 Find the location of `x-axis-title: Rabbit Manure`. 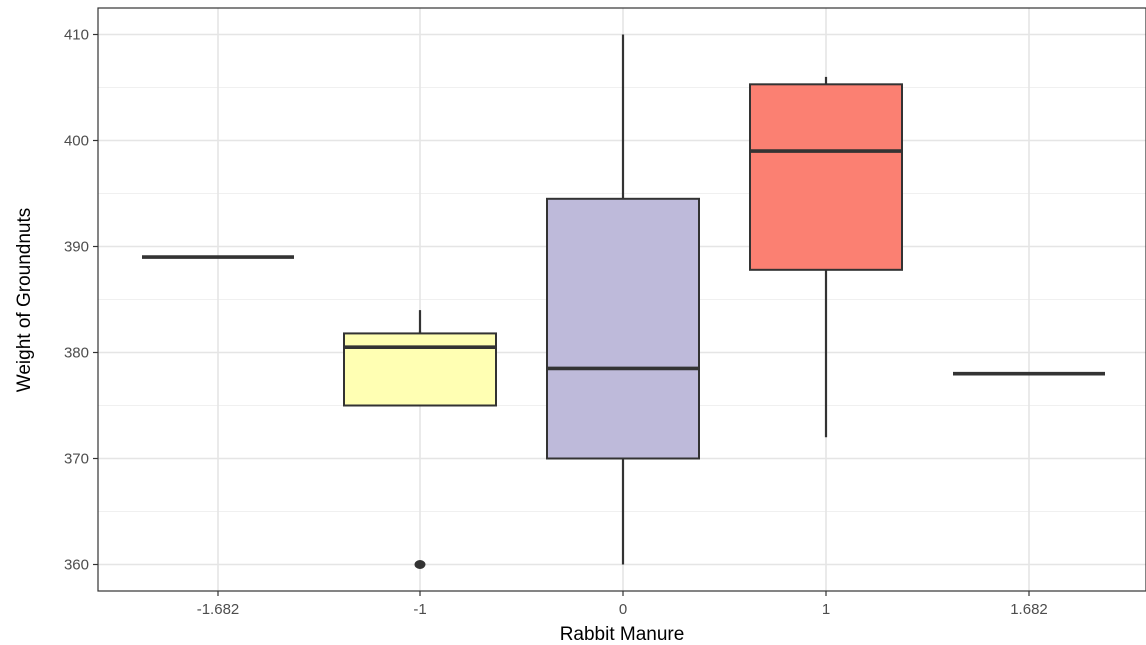

x-axis-title: Rabbit Manure is located at coordinates (622, 634).